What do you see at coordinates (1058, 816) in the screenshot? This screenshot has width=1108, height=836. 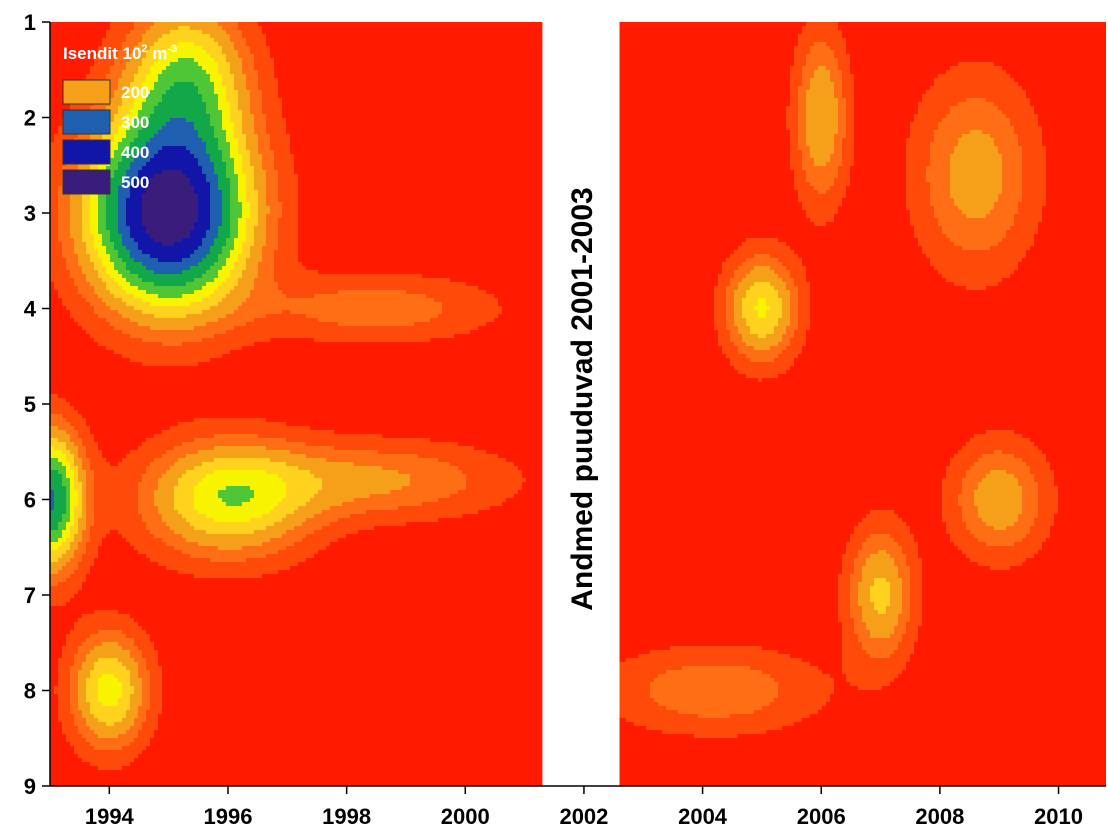 I see `x-tick-label: 2010` at bounding box center [1058, 816].